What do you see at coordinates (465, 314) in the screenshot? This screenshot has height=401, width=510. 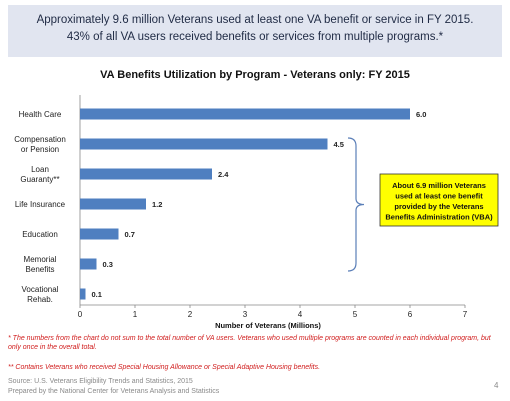 I see `x-tick-label: 7` at bounding box center [465, 314].